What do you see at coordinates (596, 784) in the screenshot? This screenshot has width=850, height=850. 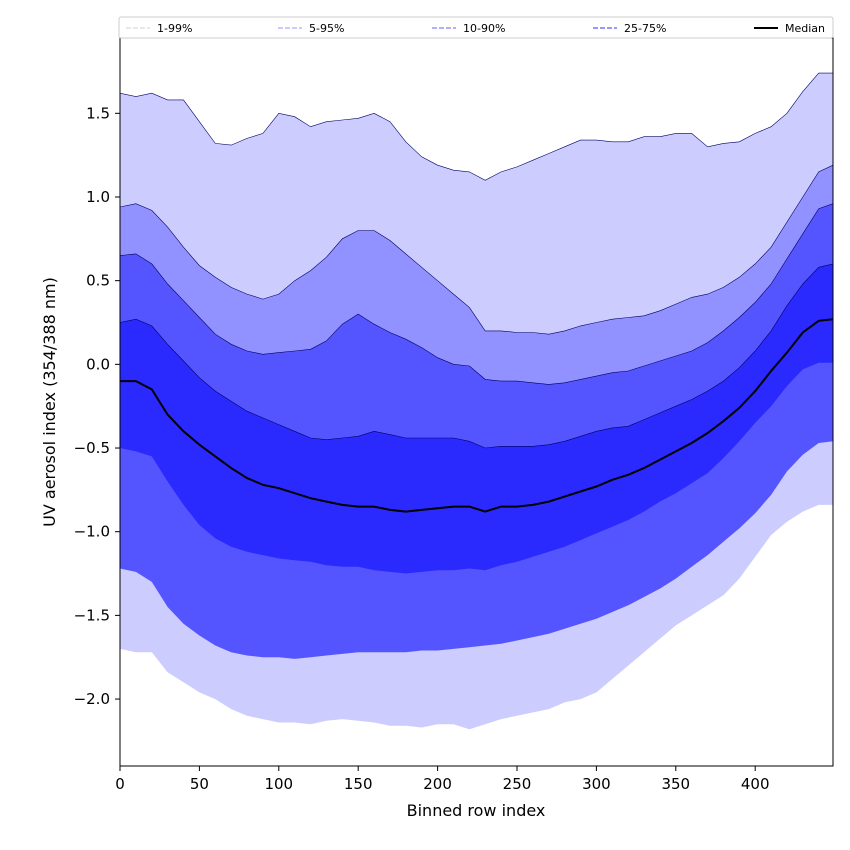 I see `x-tick-label: 300` at bounding box center [596, 784].